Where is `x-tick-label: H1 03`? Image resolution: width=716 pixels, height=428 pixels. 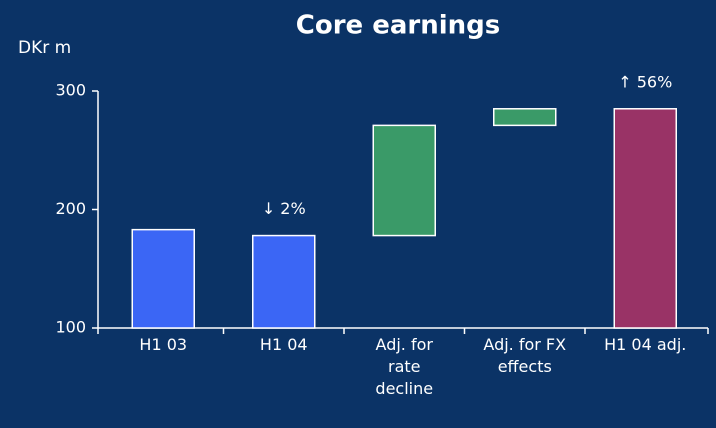
x-tick-label: H1 03 is located at coordinates (163, 344).